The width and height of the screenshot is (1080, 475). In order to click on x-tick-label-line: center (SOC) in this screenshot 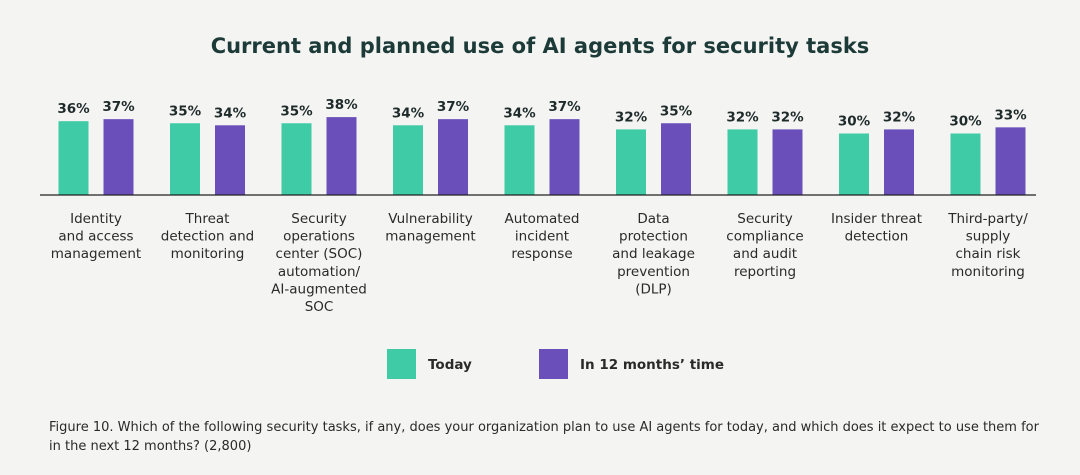, I will do `click(319, 254)`.